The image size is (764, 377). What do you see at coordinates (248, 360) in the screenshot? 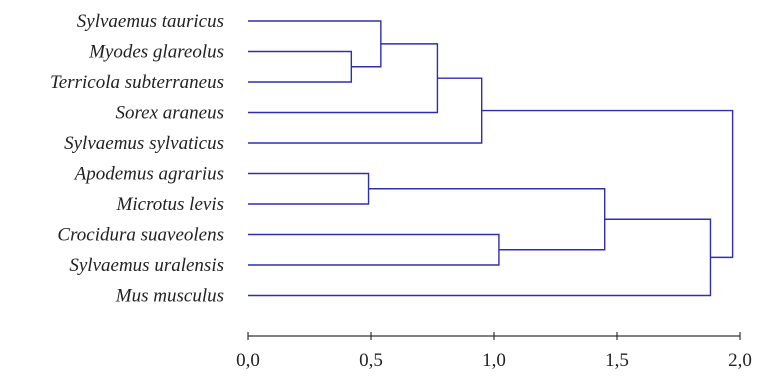
I see `x-tick-label: 0,0` at bounding box center [248, 360].